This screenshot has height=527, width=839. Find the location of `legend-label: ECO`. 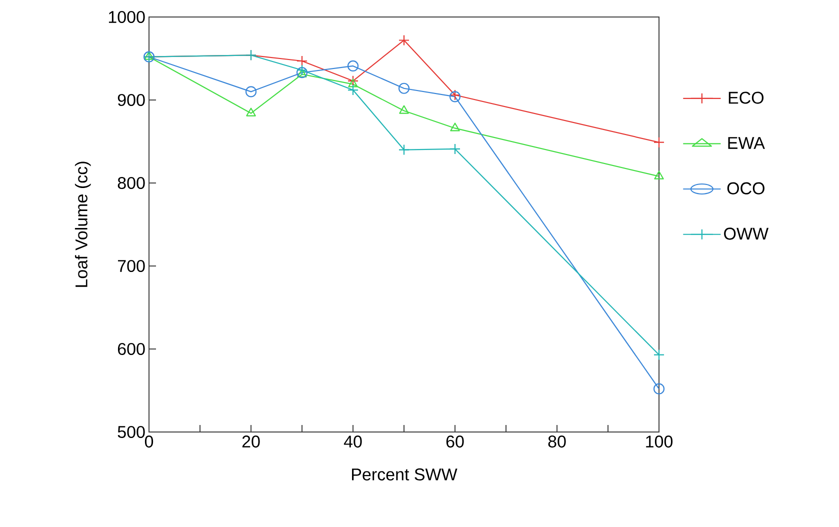

legend-label: ECO is located at coordinates (746, 98).